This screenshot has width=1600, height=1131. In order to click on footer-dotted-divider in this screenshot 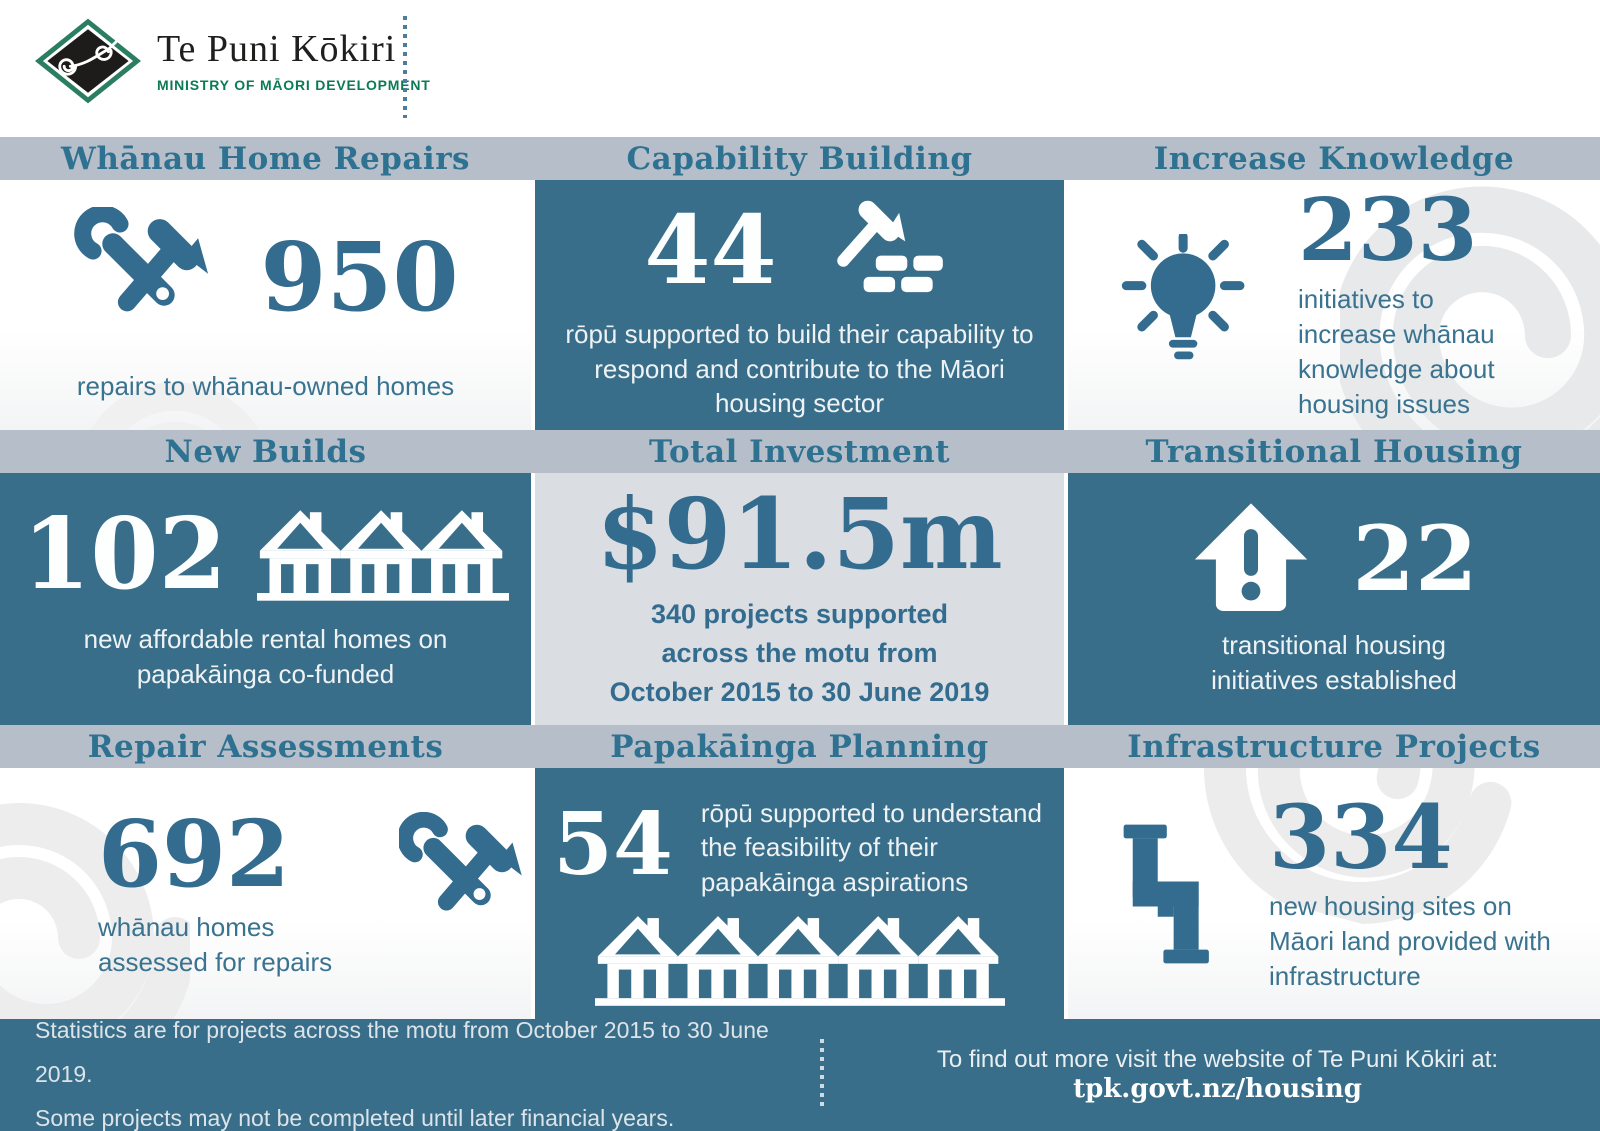, I will do `click(822, 1075)`.